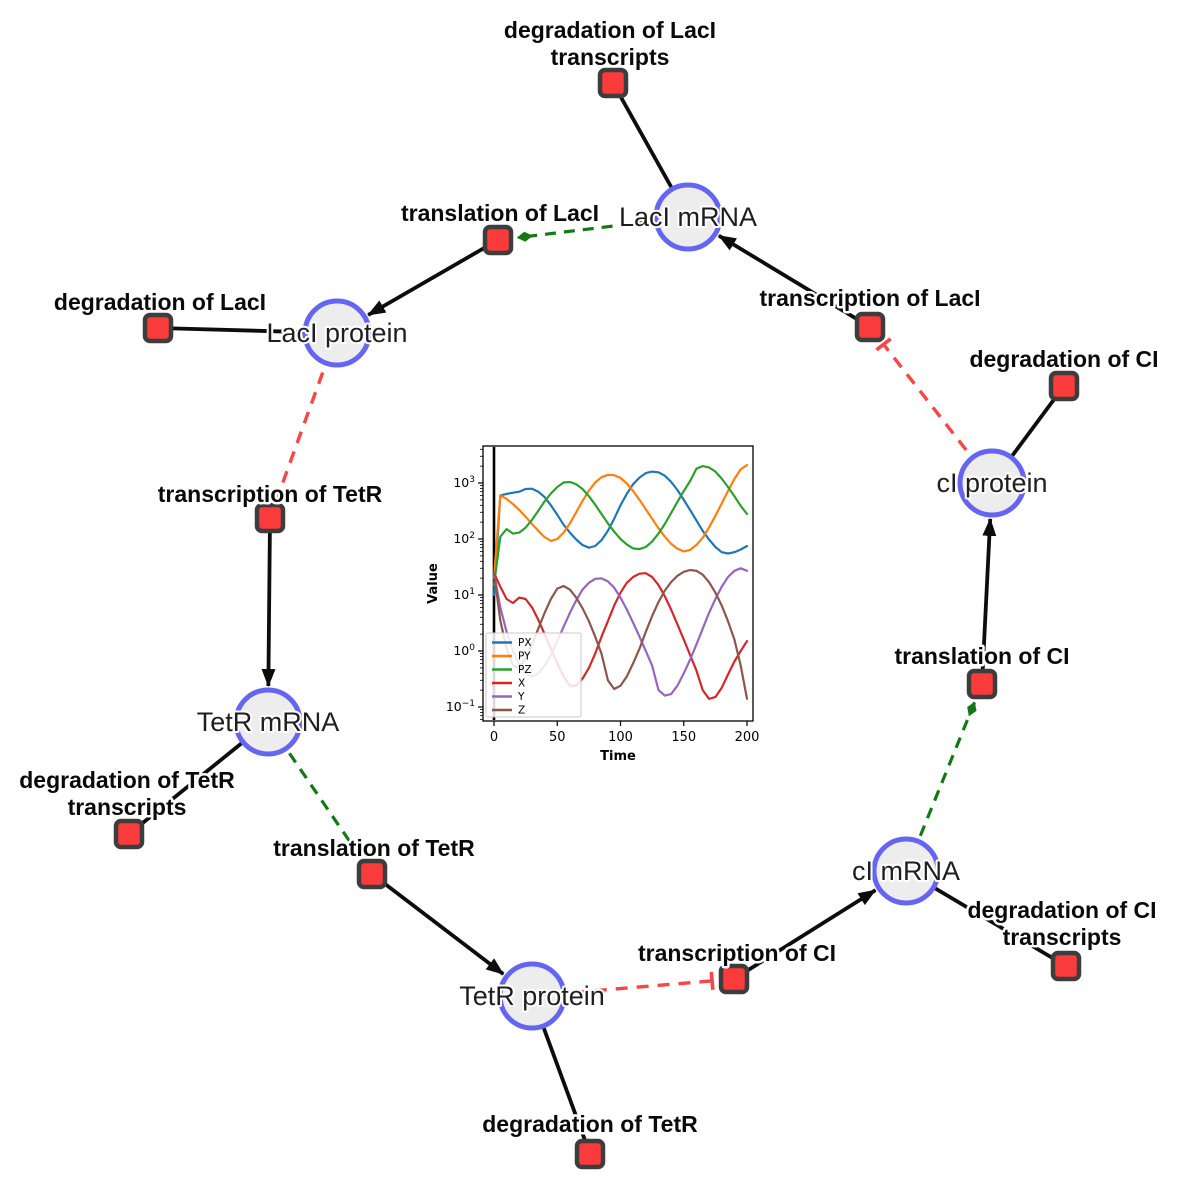 This screenshot has height=1200, width=1189. What do you see at coordinates (734, 979) in the screenshot?
I see `reaction-node-transcription-ci` at bounding box center [734, 979].